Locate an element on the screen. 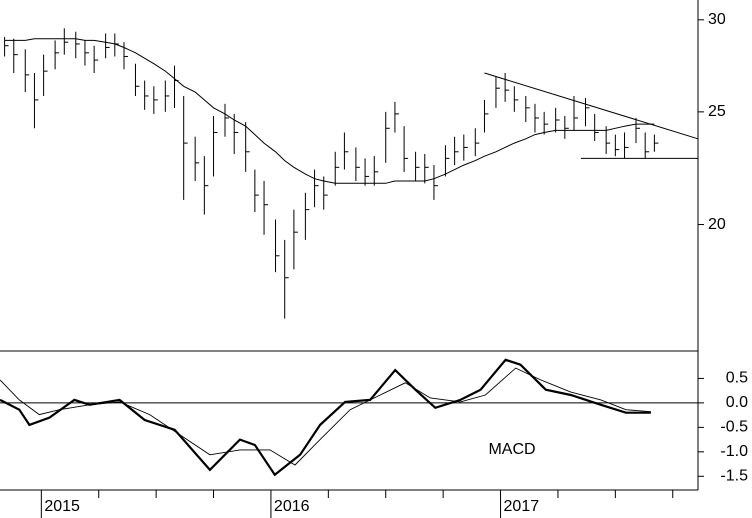  y-tick-label: 30 is located at coordinates (717, 19).